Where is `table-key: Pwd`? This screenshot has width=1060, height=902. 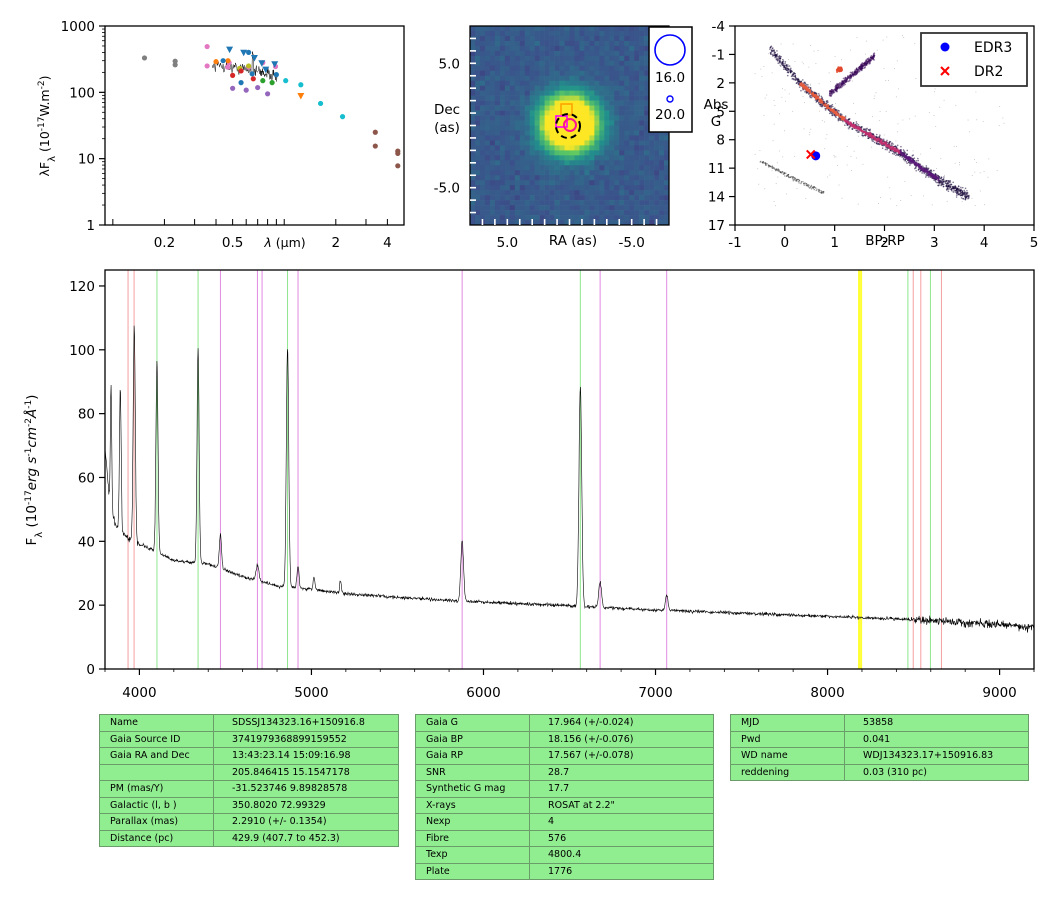 table-key: Pwd is located at coordinates (787, 739).